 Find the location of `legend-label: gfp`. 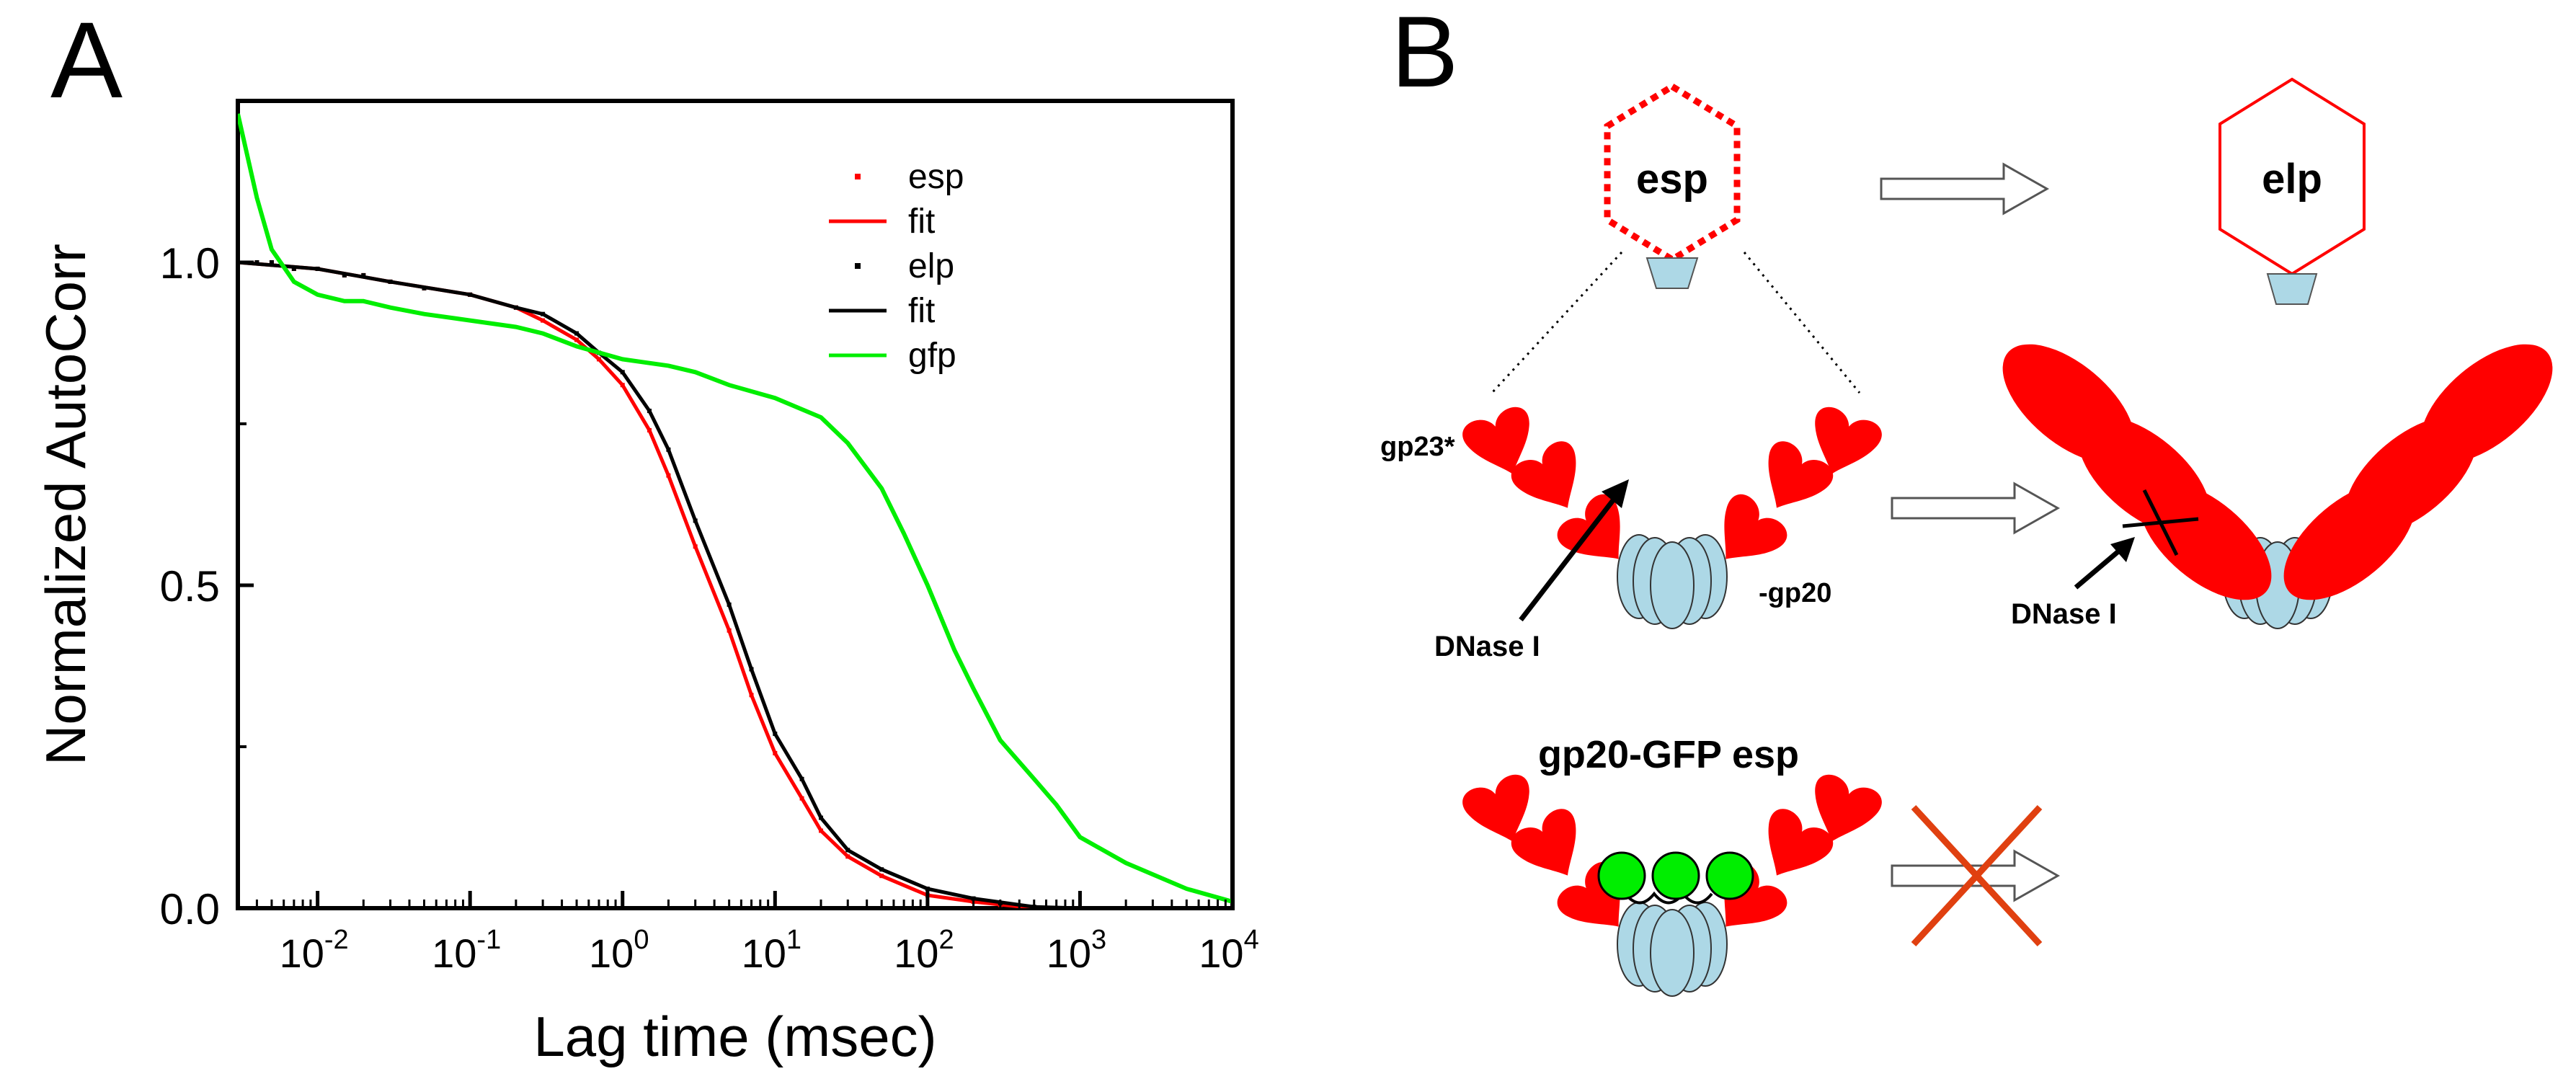

legend-label: gfp is located at coordinates (932, 356).